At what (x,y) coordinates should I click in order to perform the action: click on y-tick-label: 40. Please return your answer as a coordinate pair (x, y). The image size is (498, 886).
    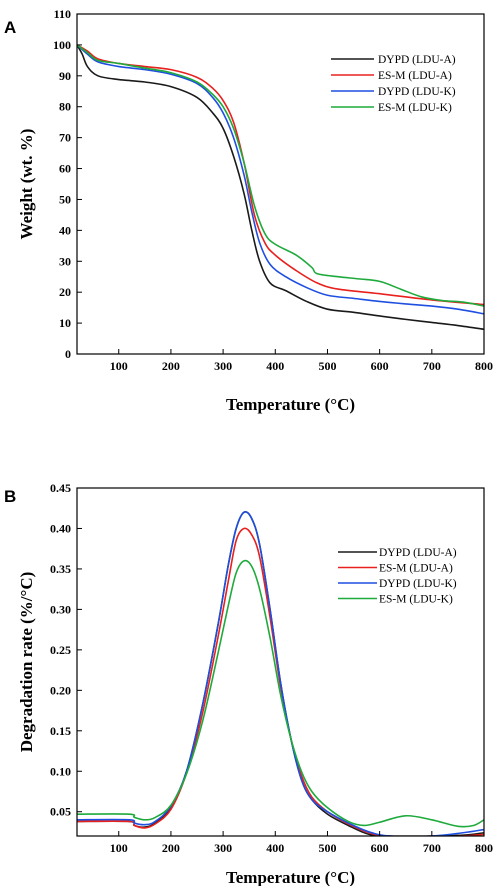
    Looking at the image, I should click on (65, 230).